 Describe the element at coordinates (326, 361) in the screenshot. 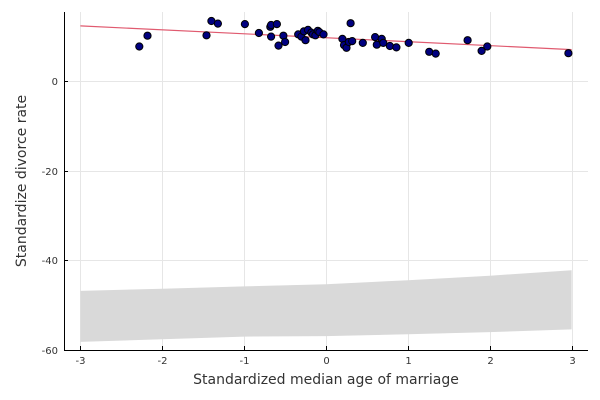

I see `x-tick-label: 0` at that location.